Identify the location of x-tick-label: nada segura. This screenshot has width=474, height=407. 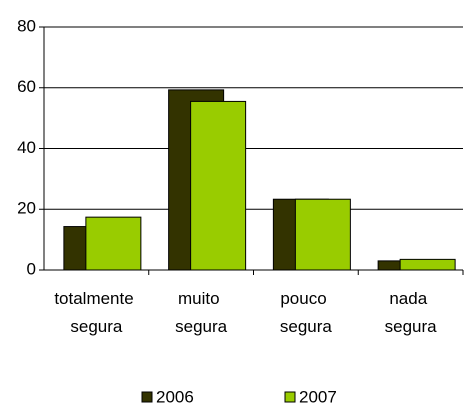
(411, 312).